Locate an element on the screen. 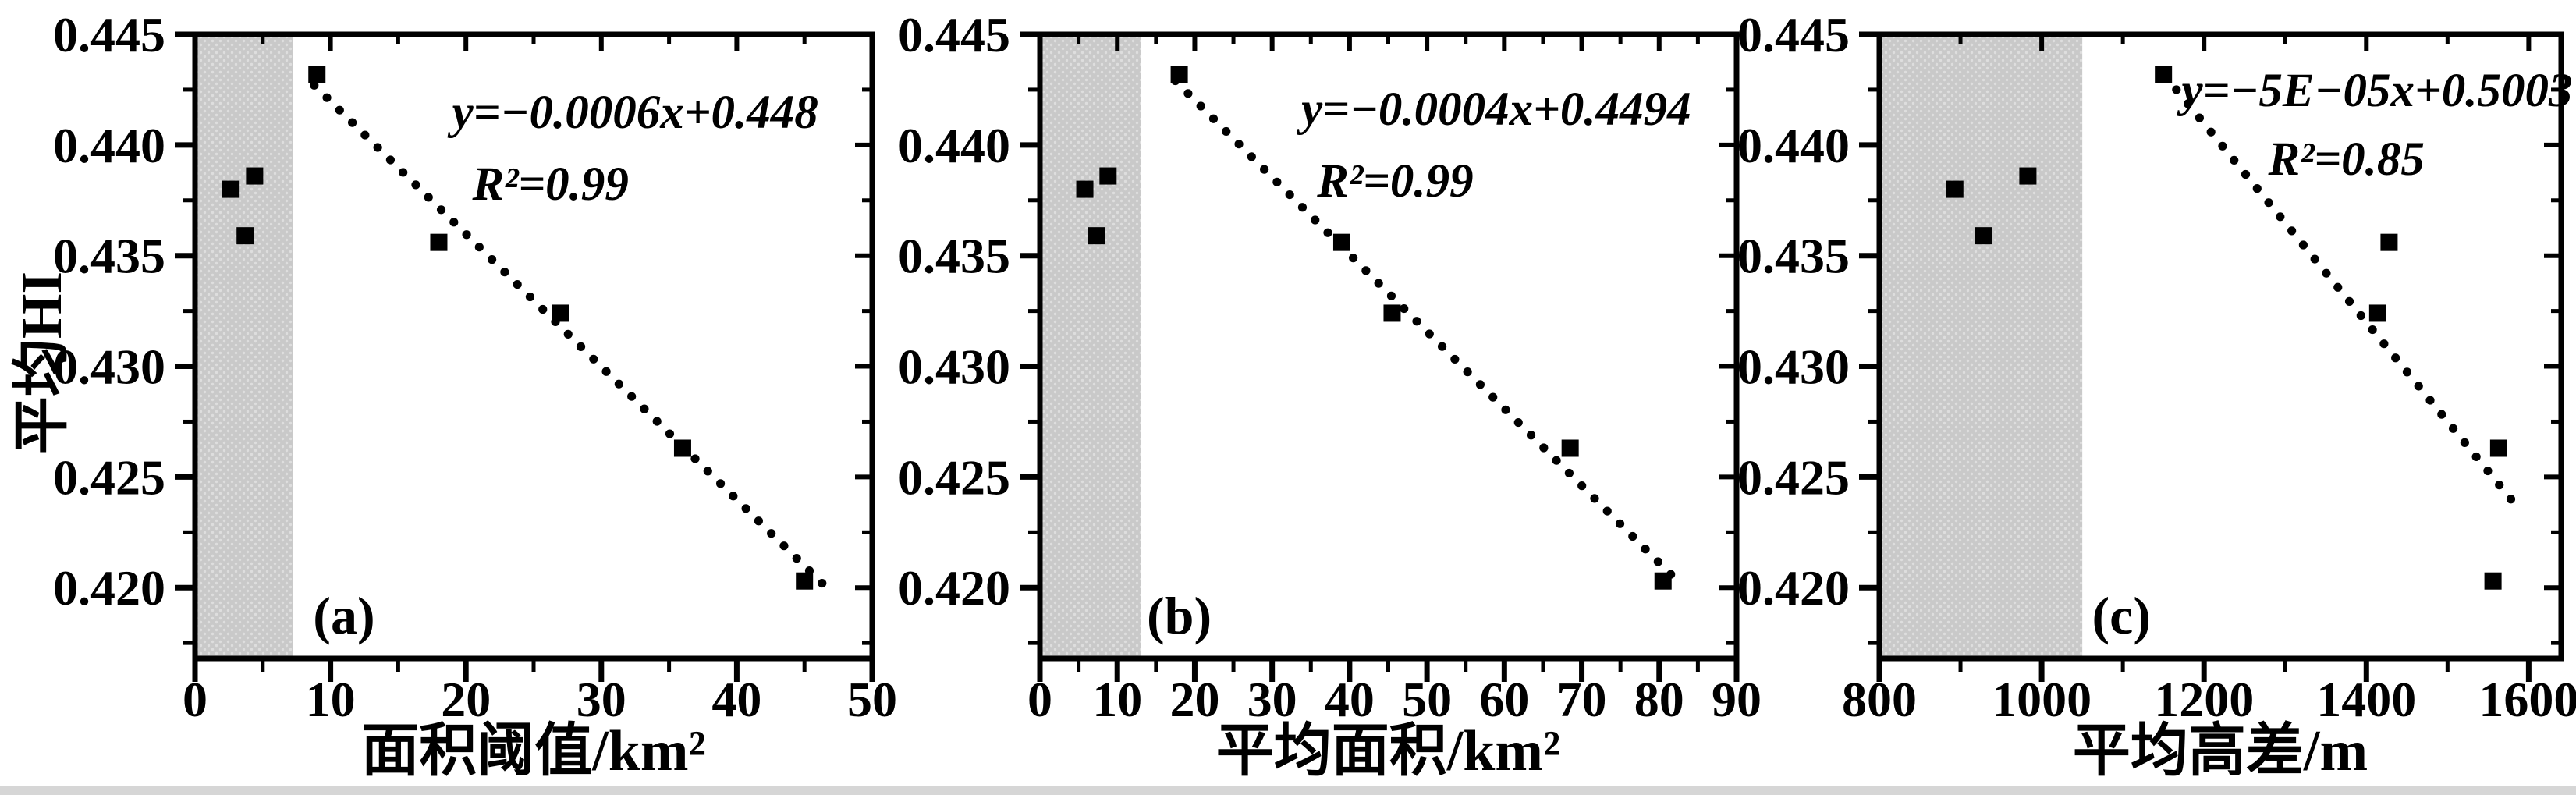  x-tick-label: 40 is located at coordinates (736, 699).